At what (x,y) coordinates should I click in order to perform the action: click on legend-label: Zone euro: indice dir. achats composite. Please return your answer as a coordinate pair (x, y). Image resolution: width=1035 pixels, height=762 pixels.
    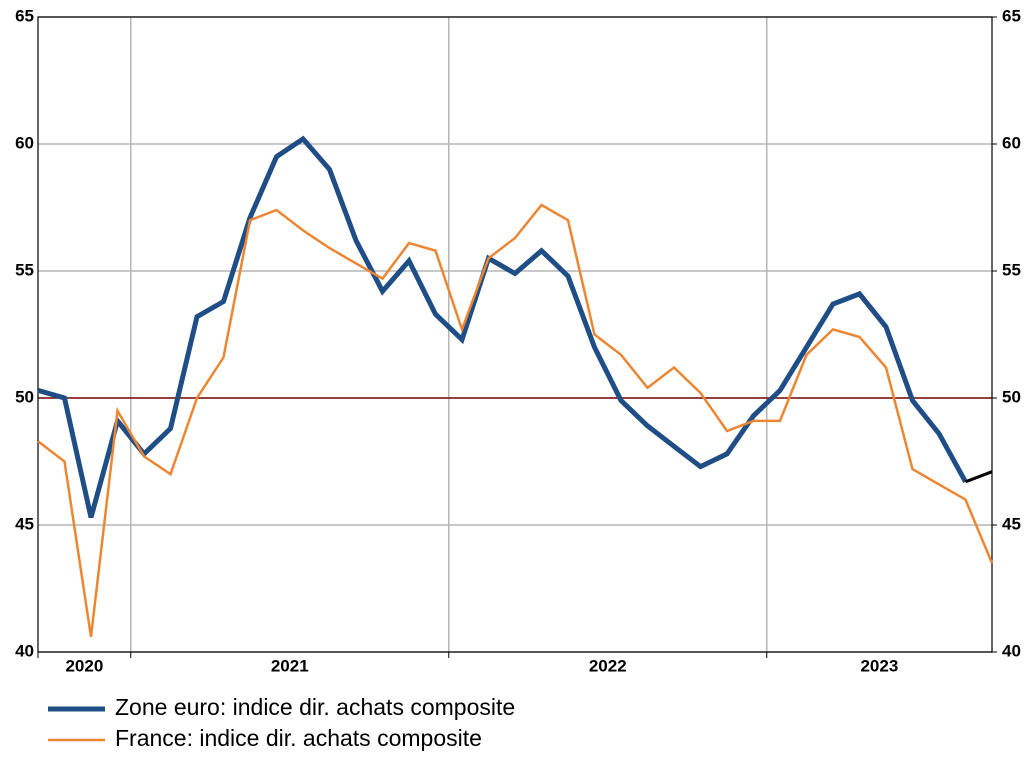
    Looking at the image, I should click on (315, 707).